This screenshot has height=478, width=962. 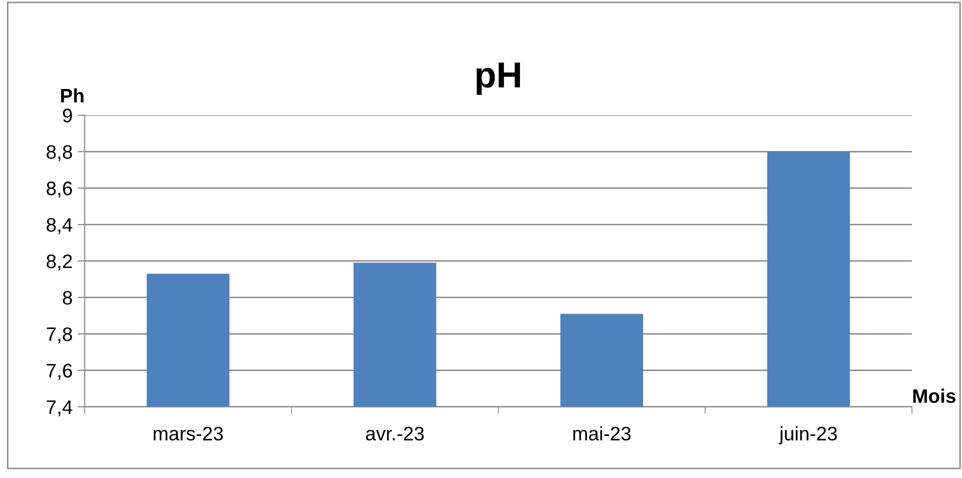 I want to click on x-tick-label: juin-23, so click(x=807, y=435).